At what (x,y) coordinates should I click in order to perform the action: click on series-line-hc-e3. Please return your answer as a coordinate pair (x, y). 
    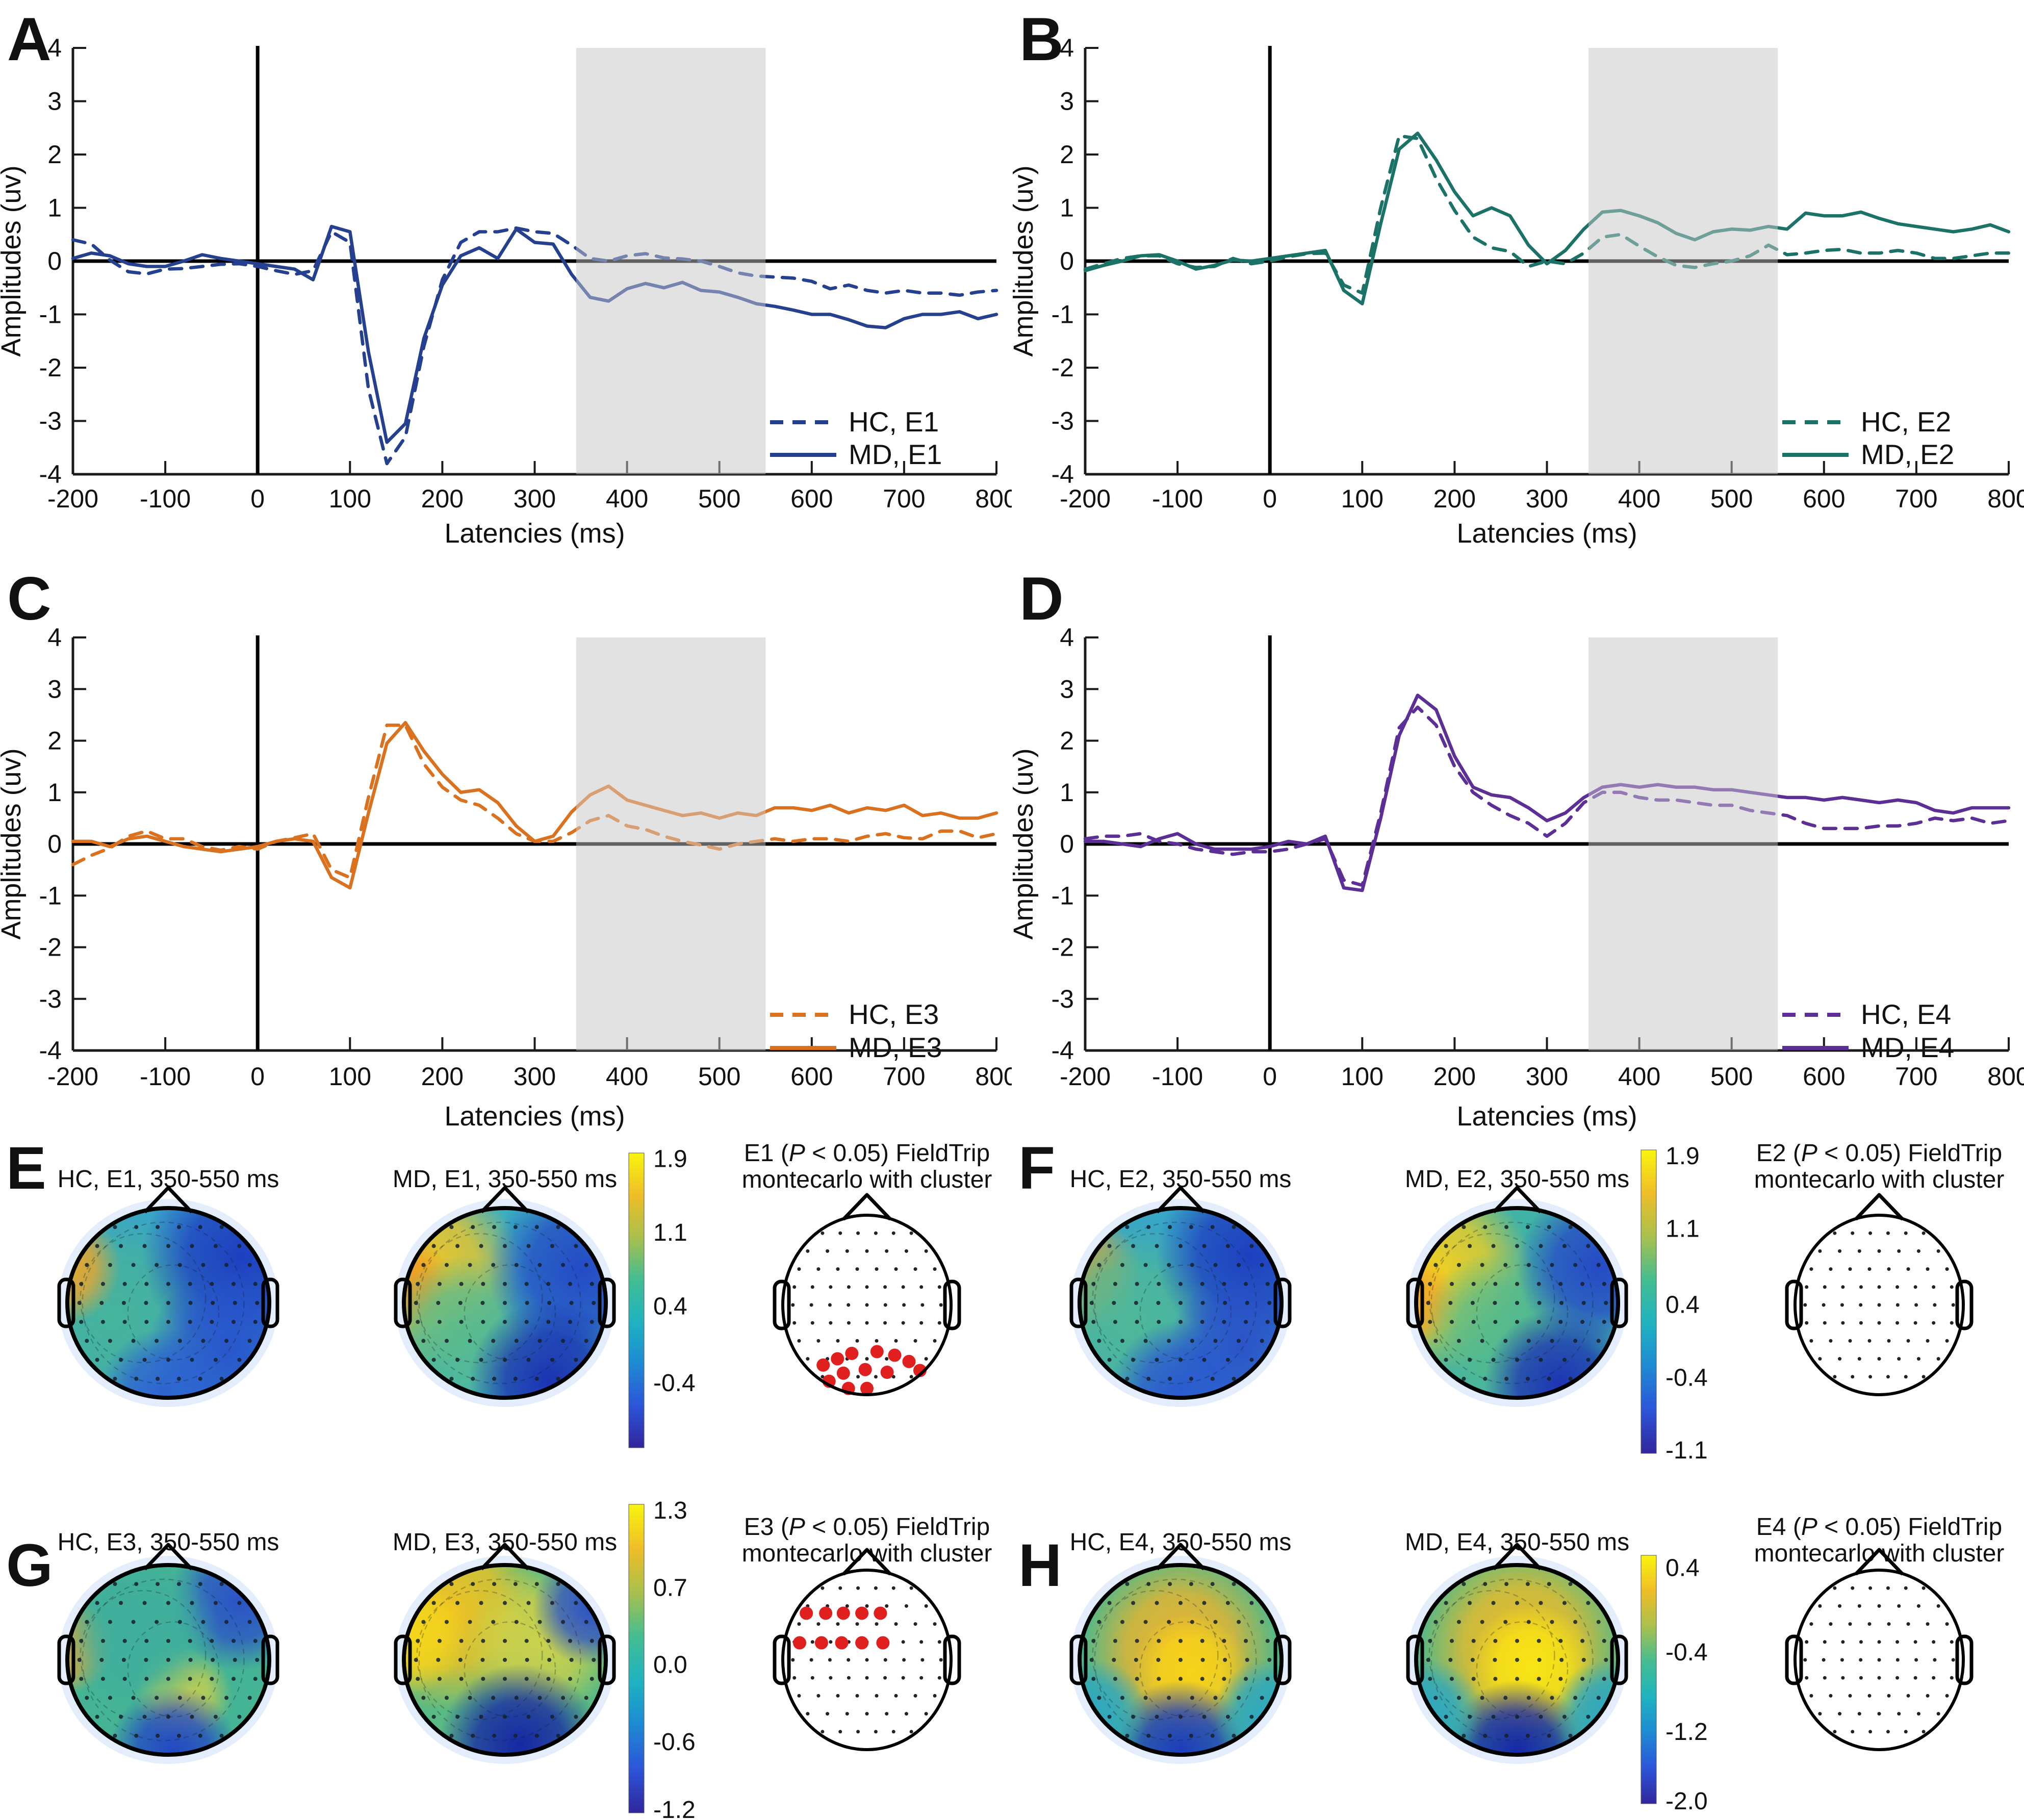
    Looking at the image, I should click on (534, 801).